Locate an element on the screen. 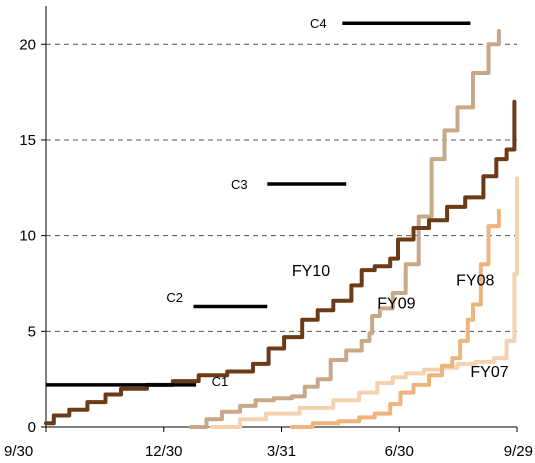 This screenshot has width=535, height=463. x-tick-label-4: 9/29 is located at coordinates (518, 451).